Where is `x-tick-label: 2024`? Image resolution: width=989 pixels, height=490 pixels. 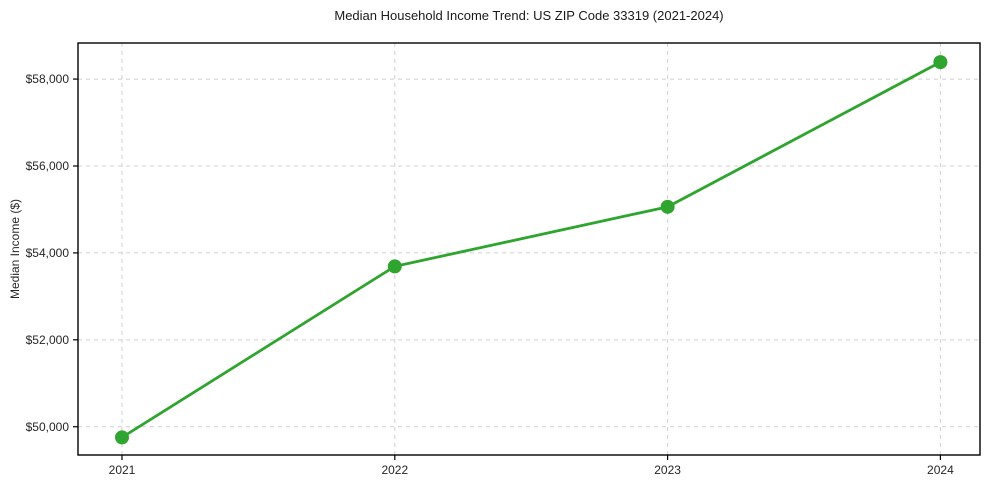
x-tick-label: 2024 is located at coordinates (940, 470).